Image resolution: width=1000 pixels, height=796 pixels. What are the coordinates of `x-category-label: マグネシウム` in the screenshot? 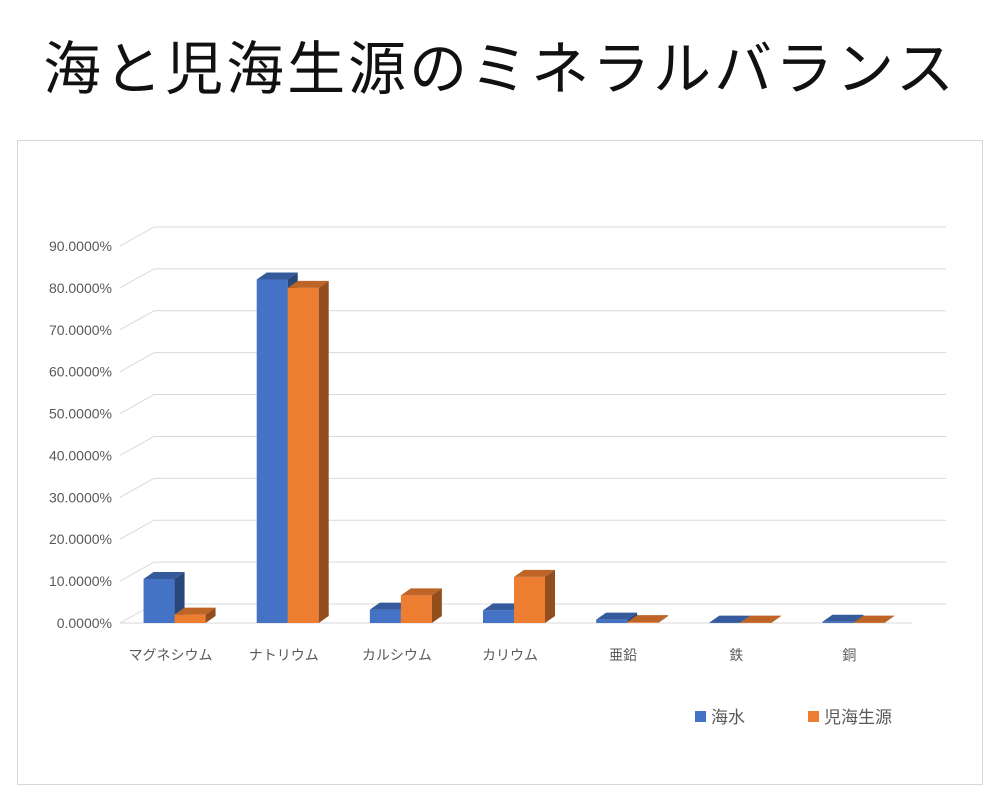 It's located at (171, 656).